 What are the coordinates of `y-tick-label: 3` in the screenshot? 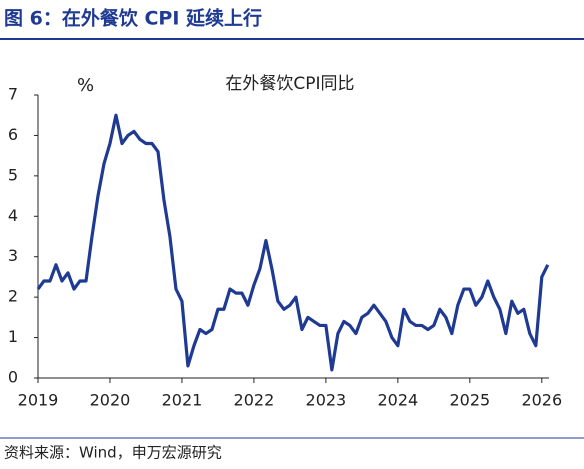 It's located at (13, 255).